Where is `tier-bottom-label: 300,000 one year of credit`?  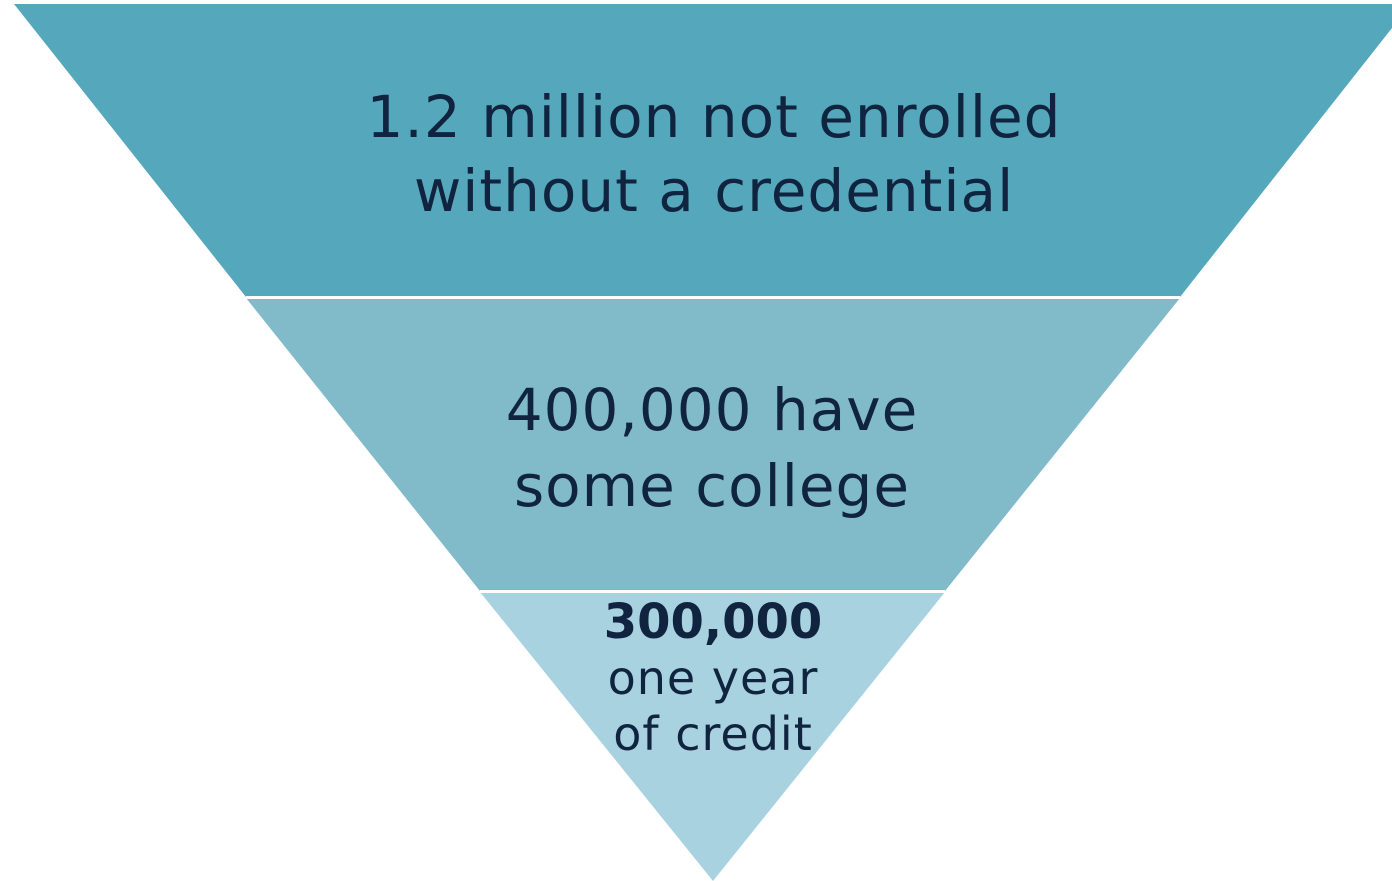 tier-bottom-label: 300,000 one year of credit is located at coordinates (713, 678).